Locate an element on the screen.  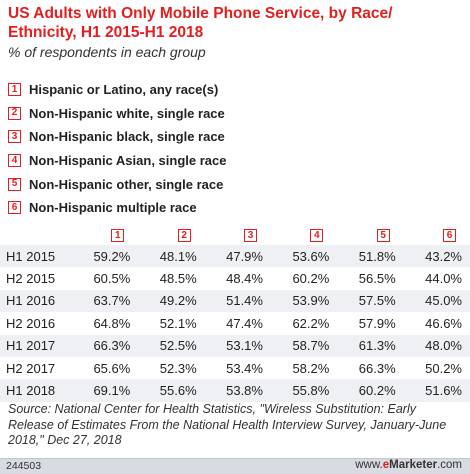
column-header-4: 4 is located at coordinates (304, 234).